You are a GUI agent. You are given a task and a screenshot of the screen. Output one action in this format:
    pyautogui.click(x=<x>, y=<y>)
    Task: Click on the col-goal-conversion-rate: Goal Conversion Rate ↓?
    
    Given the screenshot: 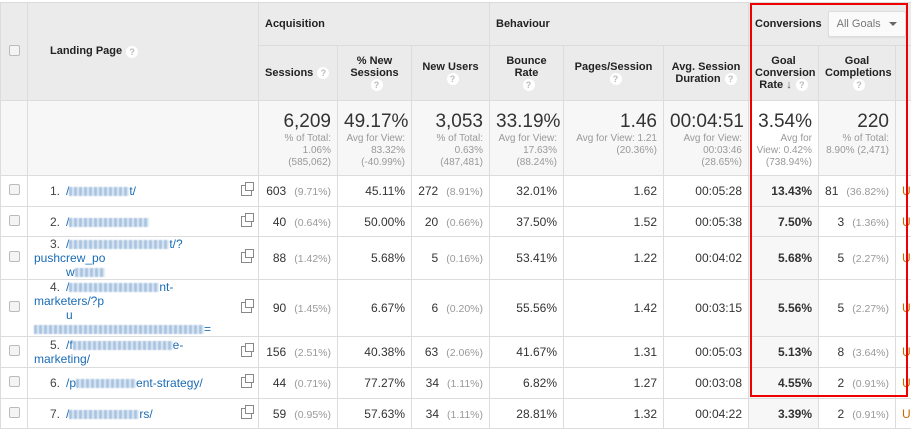 What is the action you would take?
    pyautogui.click(x=784, y=73)
    